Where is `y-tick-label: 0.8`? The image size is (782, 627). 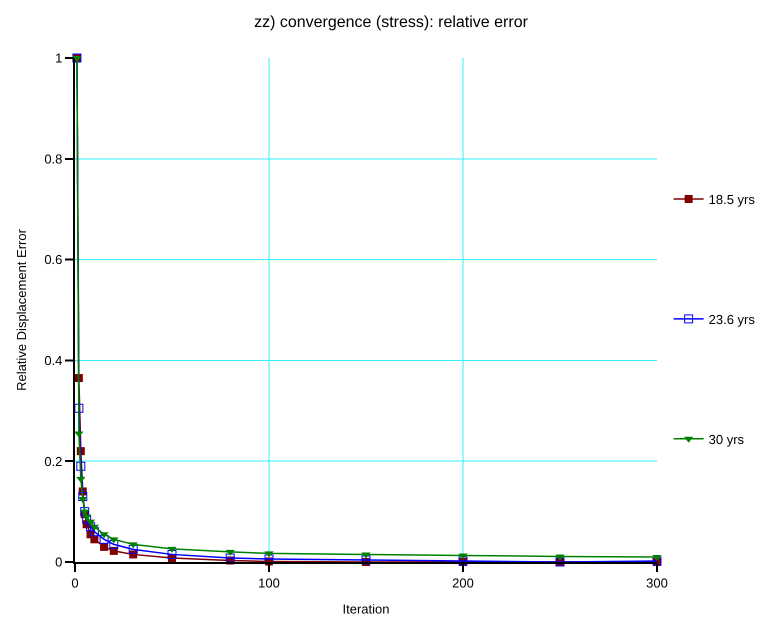
y-tick-label: 0.8 is located at coordinates (53, 158).